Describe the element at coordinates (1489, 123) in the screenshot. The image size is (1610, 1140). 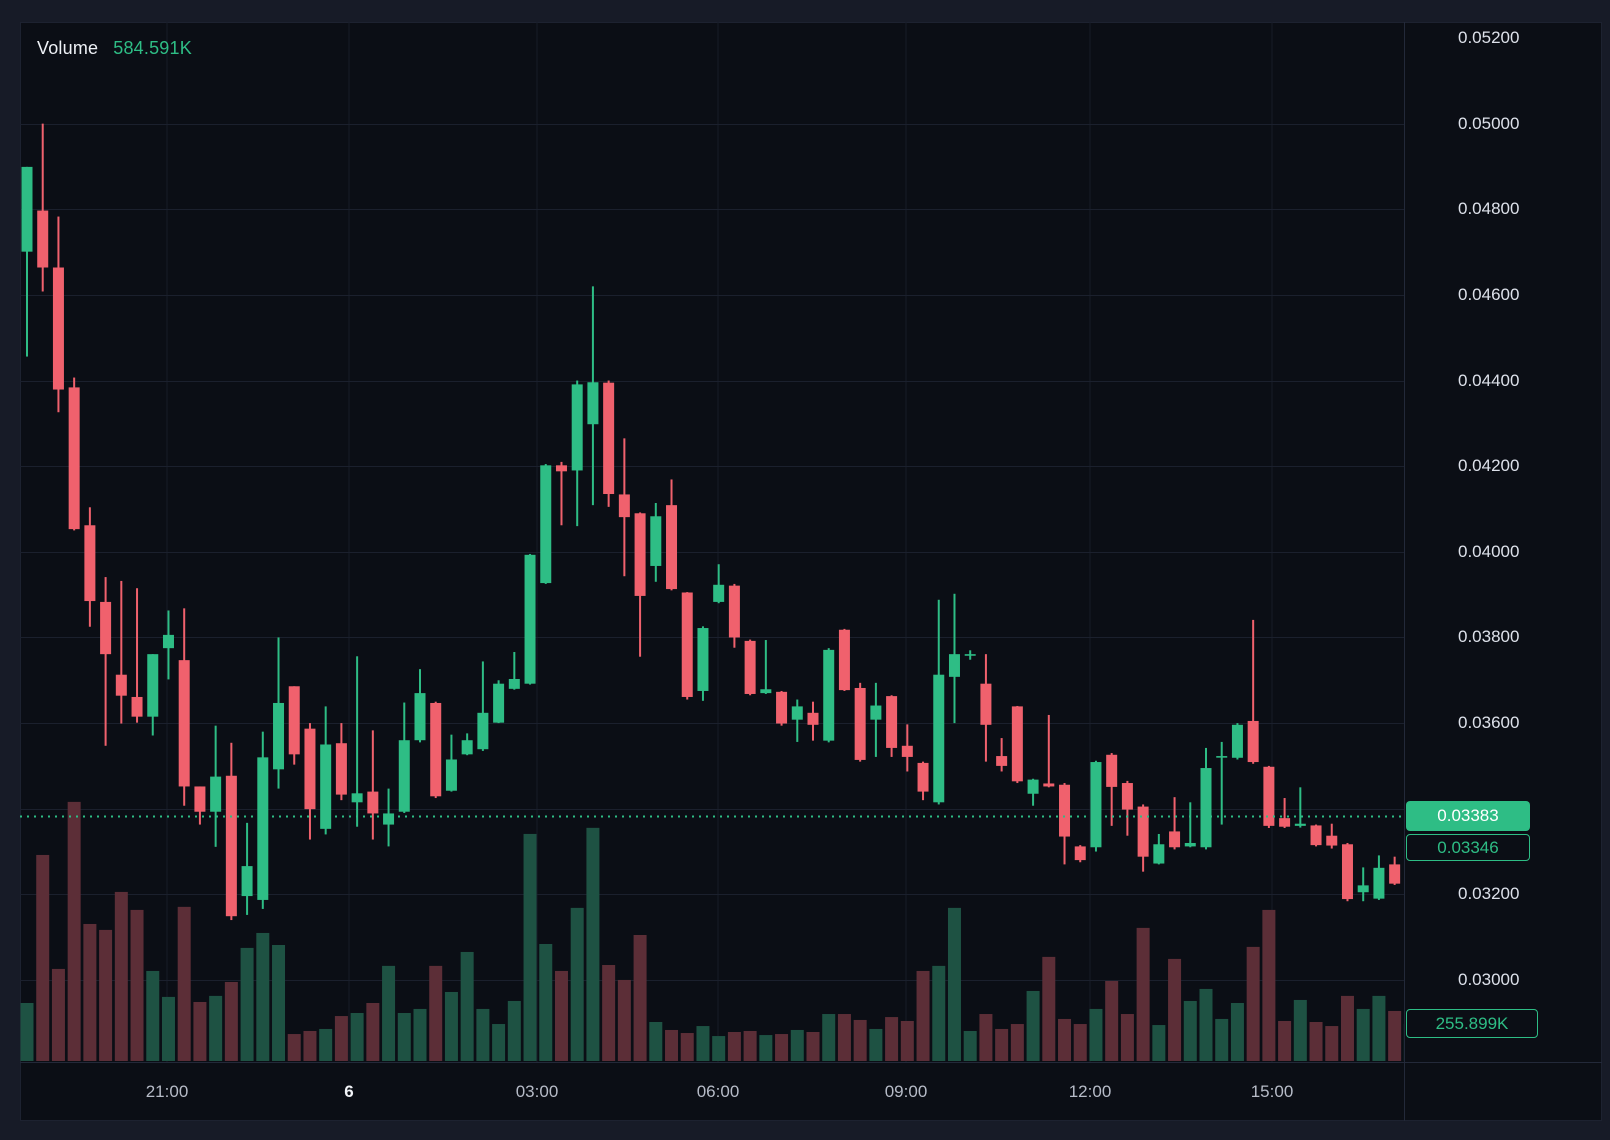
I see `price-tick-label: 0.05000` at that location.